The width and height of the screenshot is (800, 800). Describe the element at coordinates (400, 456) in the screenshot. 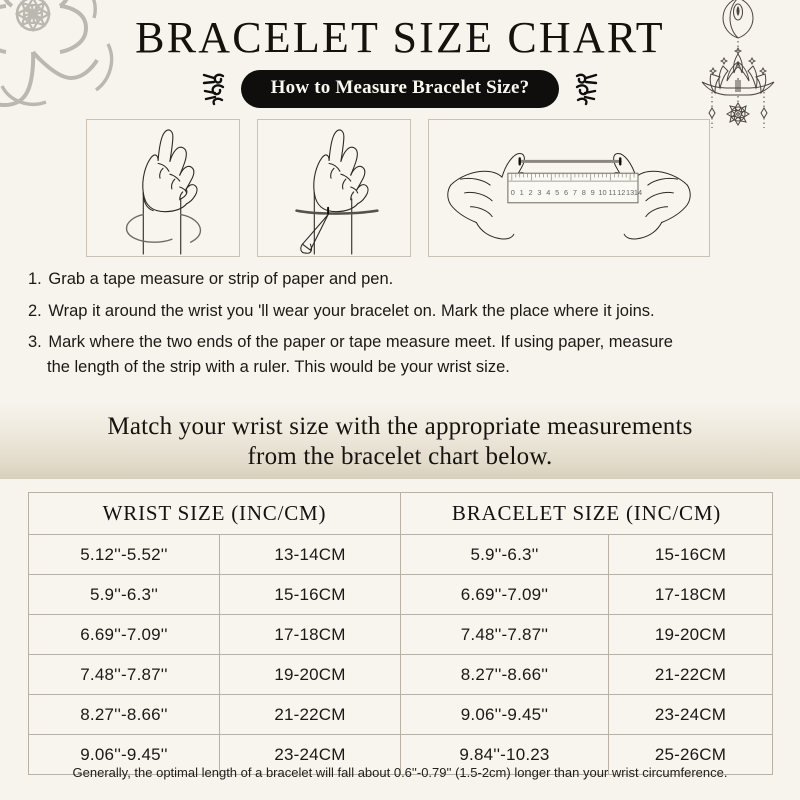

I see `band-line-2: from the bracelet chart below.` at that location.